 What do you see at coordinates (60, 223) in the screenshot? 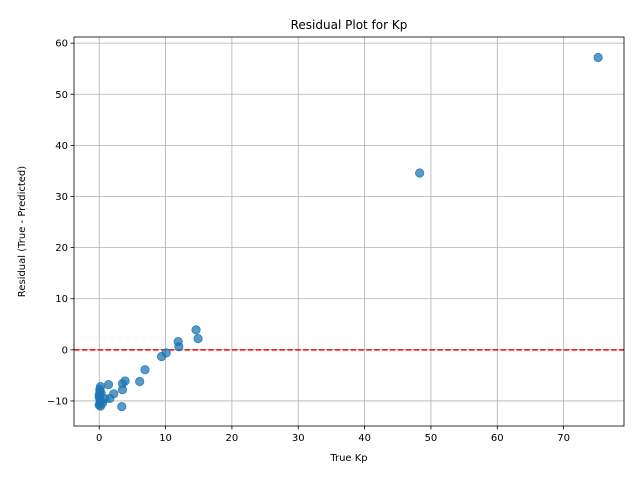
I see `y-axis-ticks: −10 0 10 20 30 40 50 60` at bounding box center [60, 223].